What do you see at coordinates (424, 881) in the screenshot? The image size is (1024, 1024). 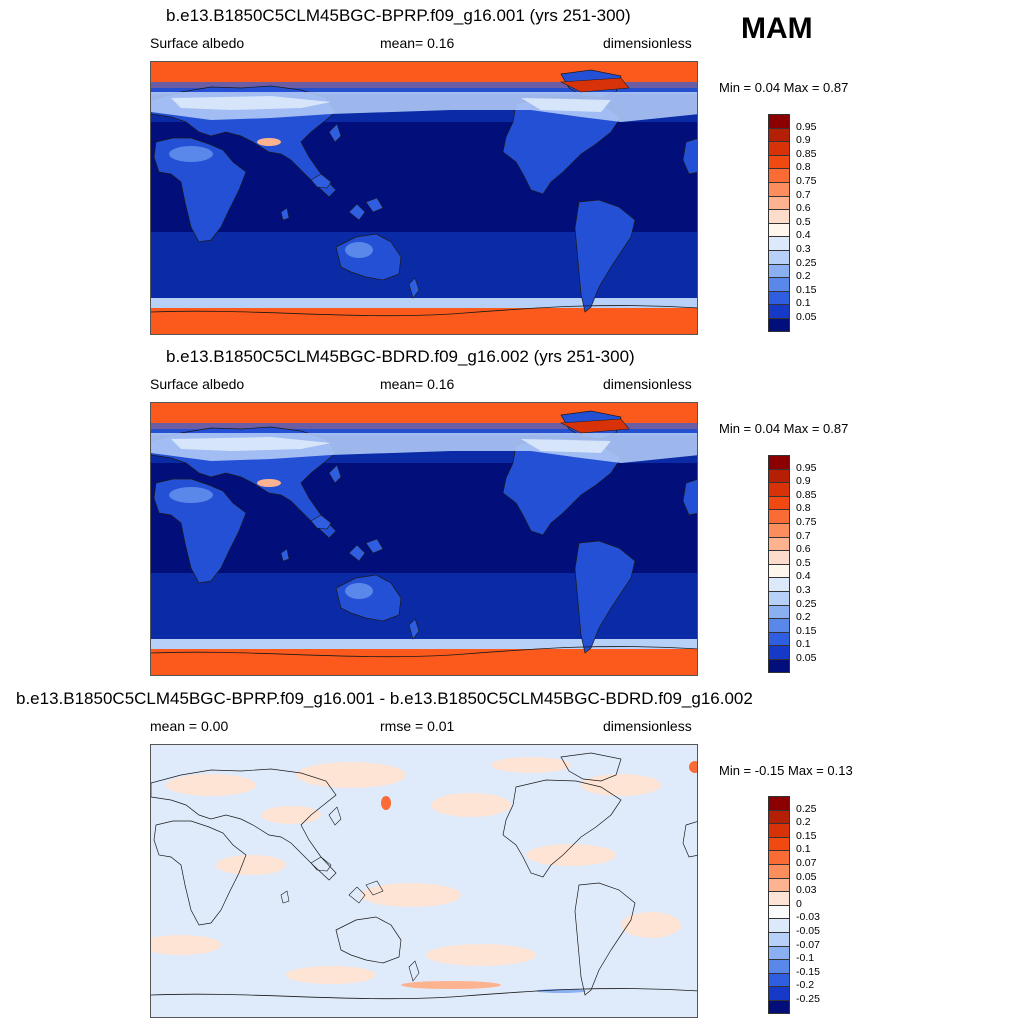 I see `panel3-map` at bounding box center [424, 881].